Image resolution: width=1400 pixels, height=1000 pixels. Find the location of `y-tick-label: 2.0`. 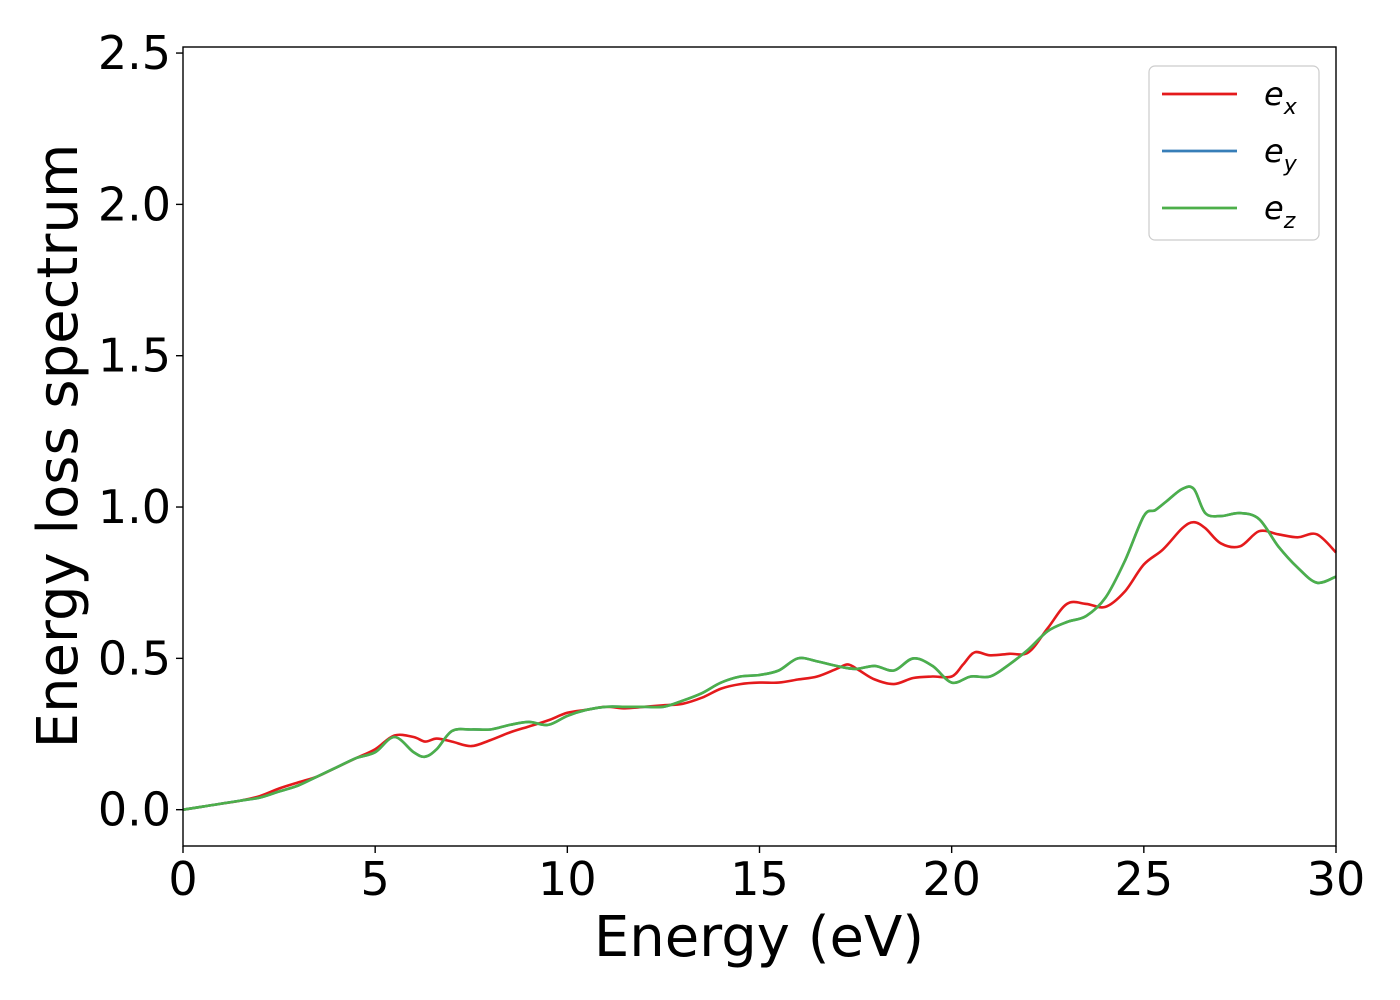

y-tick-label: 2.0 is located at coordinates (134, 204).